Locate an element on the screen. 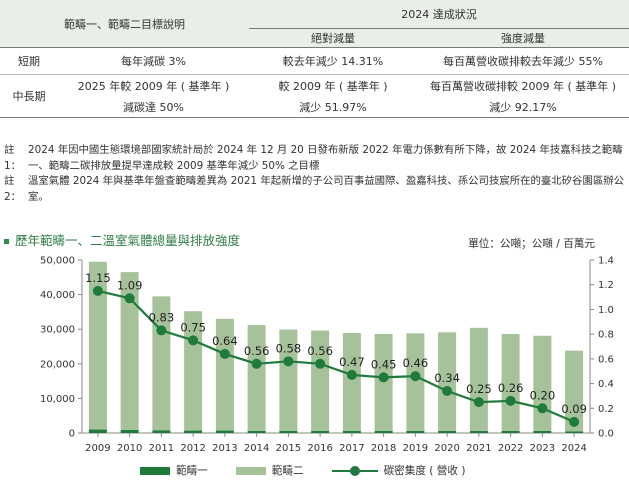 Image resolution: width=629 pixels, height=489 pixels. mid-target-line2: 減碳達 50% is located at coordinates (153, 107).